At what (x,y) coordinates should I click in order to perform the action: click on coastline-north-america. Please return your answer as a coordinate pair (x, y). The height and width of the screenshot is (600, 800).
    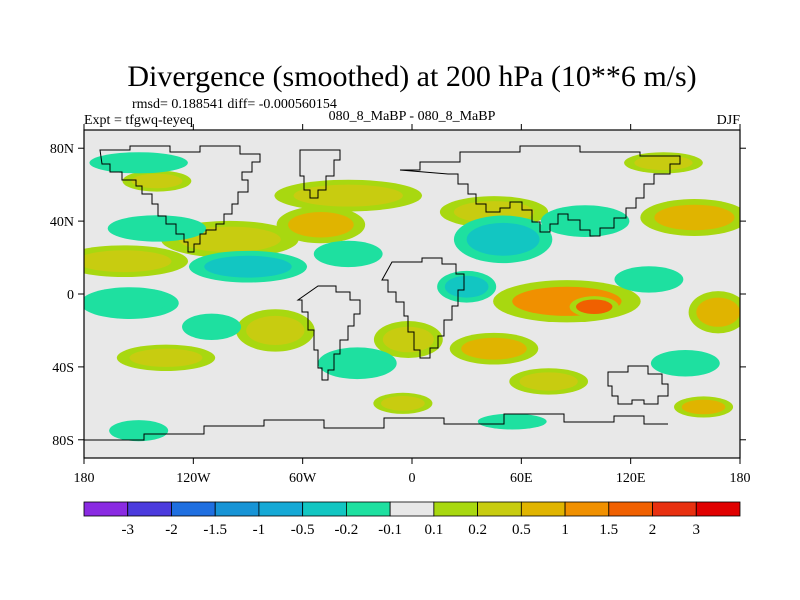
    Looking at the image, I should click on (180, 199).